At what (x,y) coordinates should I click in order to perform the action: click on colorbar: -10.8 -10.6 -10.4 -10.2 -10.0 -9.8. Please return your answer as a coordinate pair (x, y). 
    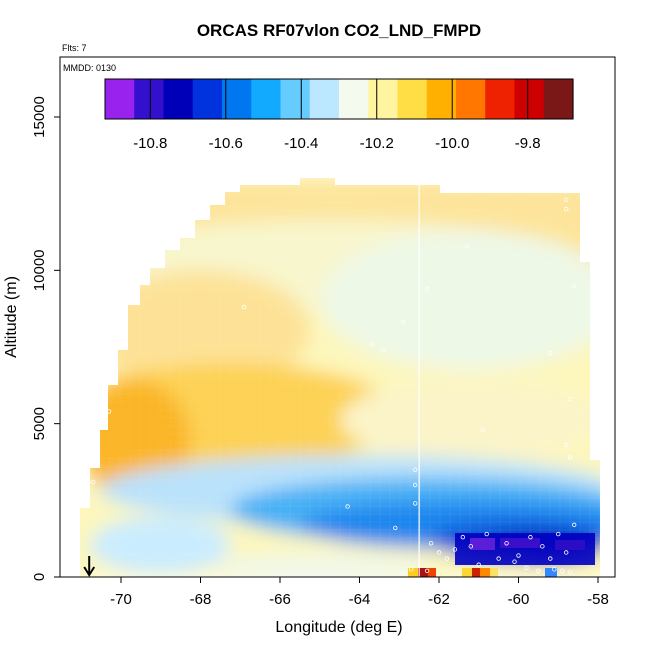
    Looking at the image, I should click on (339, 115).